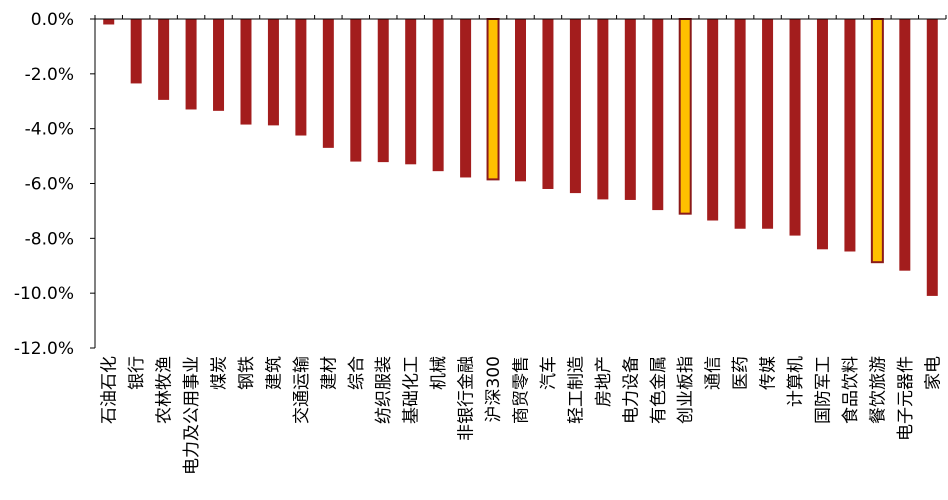 This screenshot has height=500, width=948. What do you see at coordinates (384, 390) in the screenshot?
I see `x-tick-label: 纺织服装` at bounding box center [384, 390].